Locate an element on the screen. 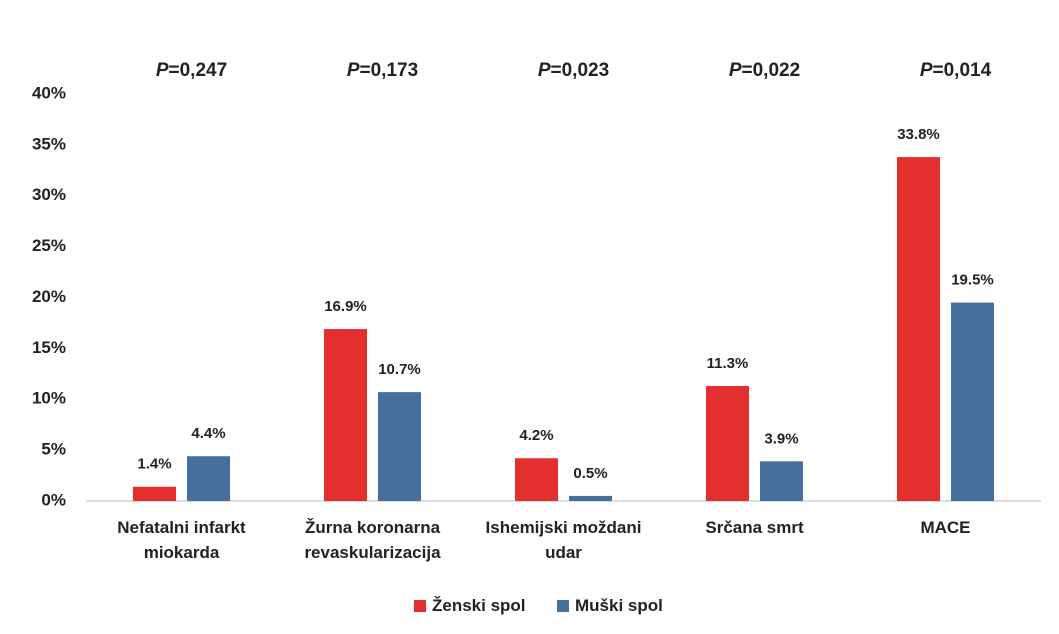 Image resolution: width=1059 pixels, height=634 pixels. value-label: 16.9% is located at coordinates (345, 306).